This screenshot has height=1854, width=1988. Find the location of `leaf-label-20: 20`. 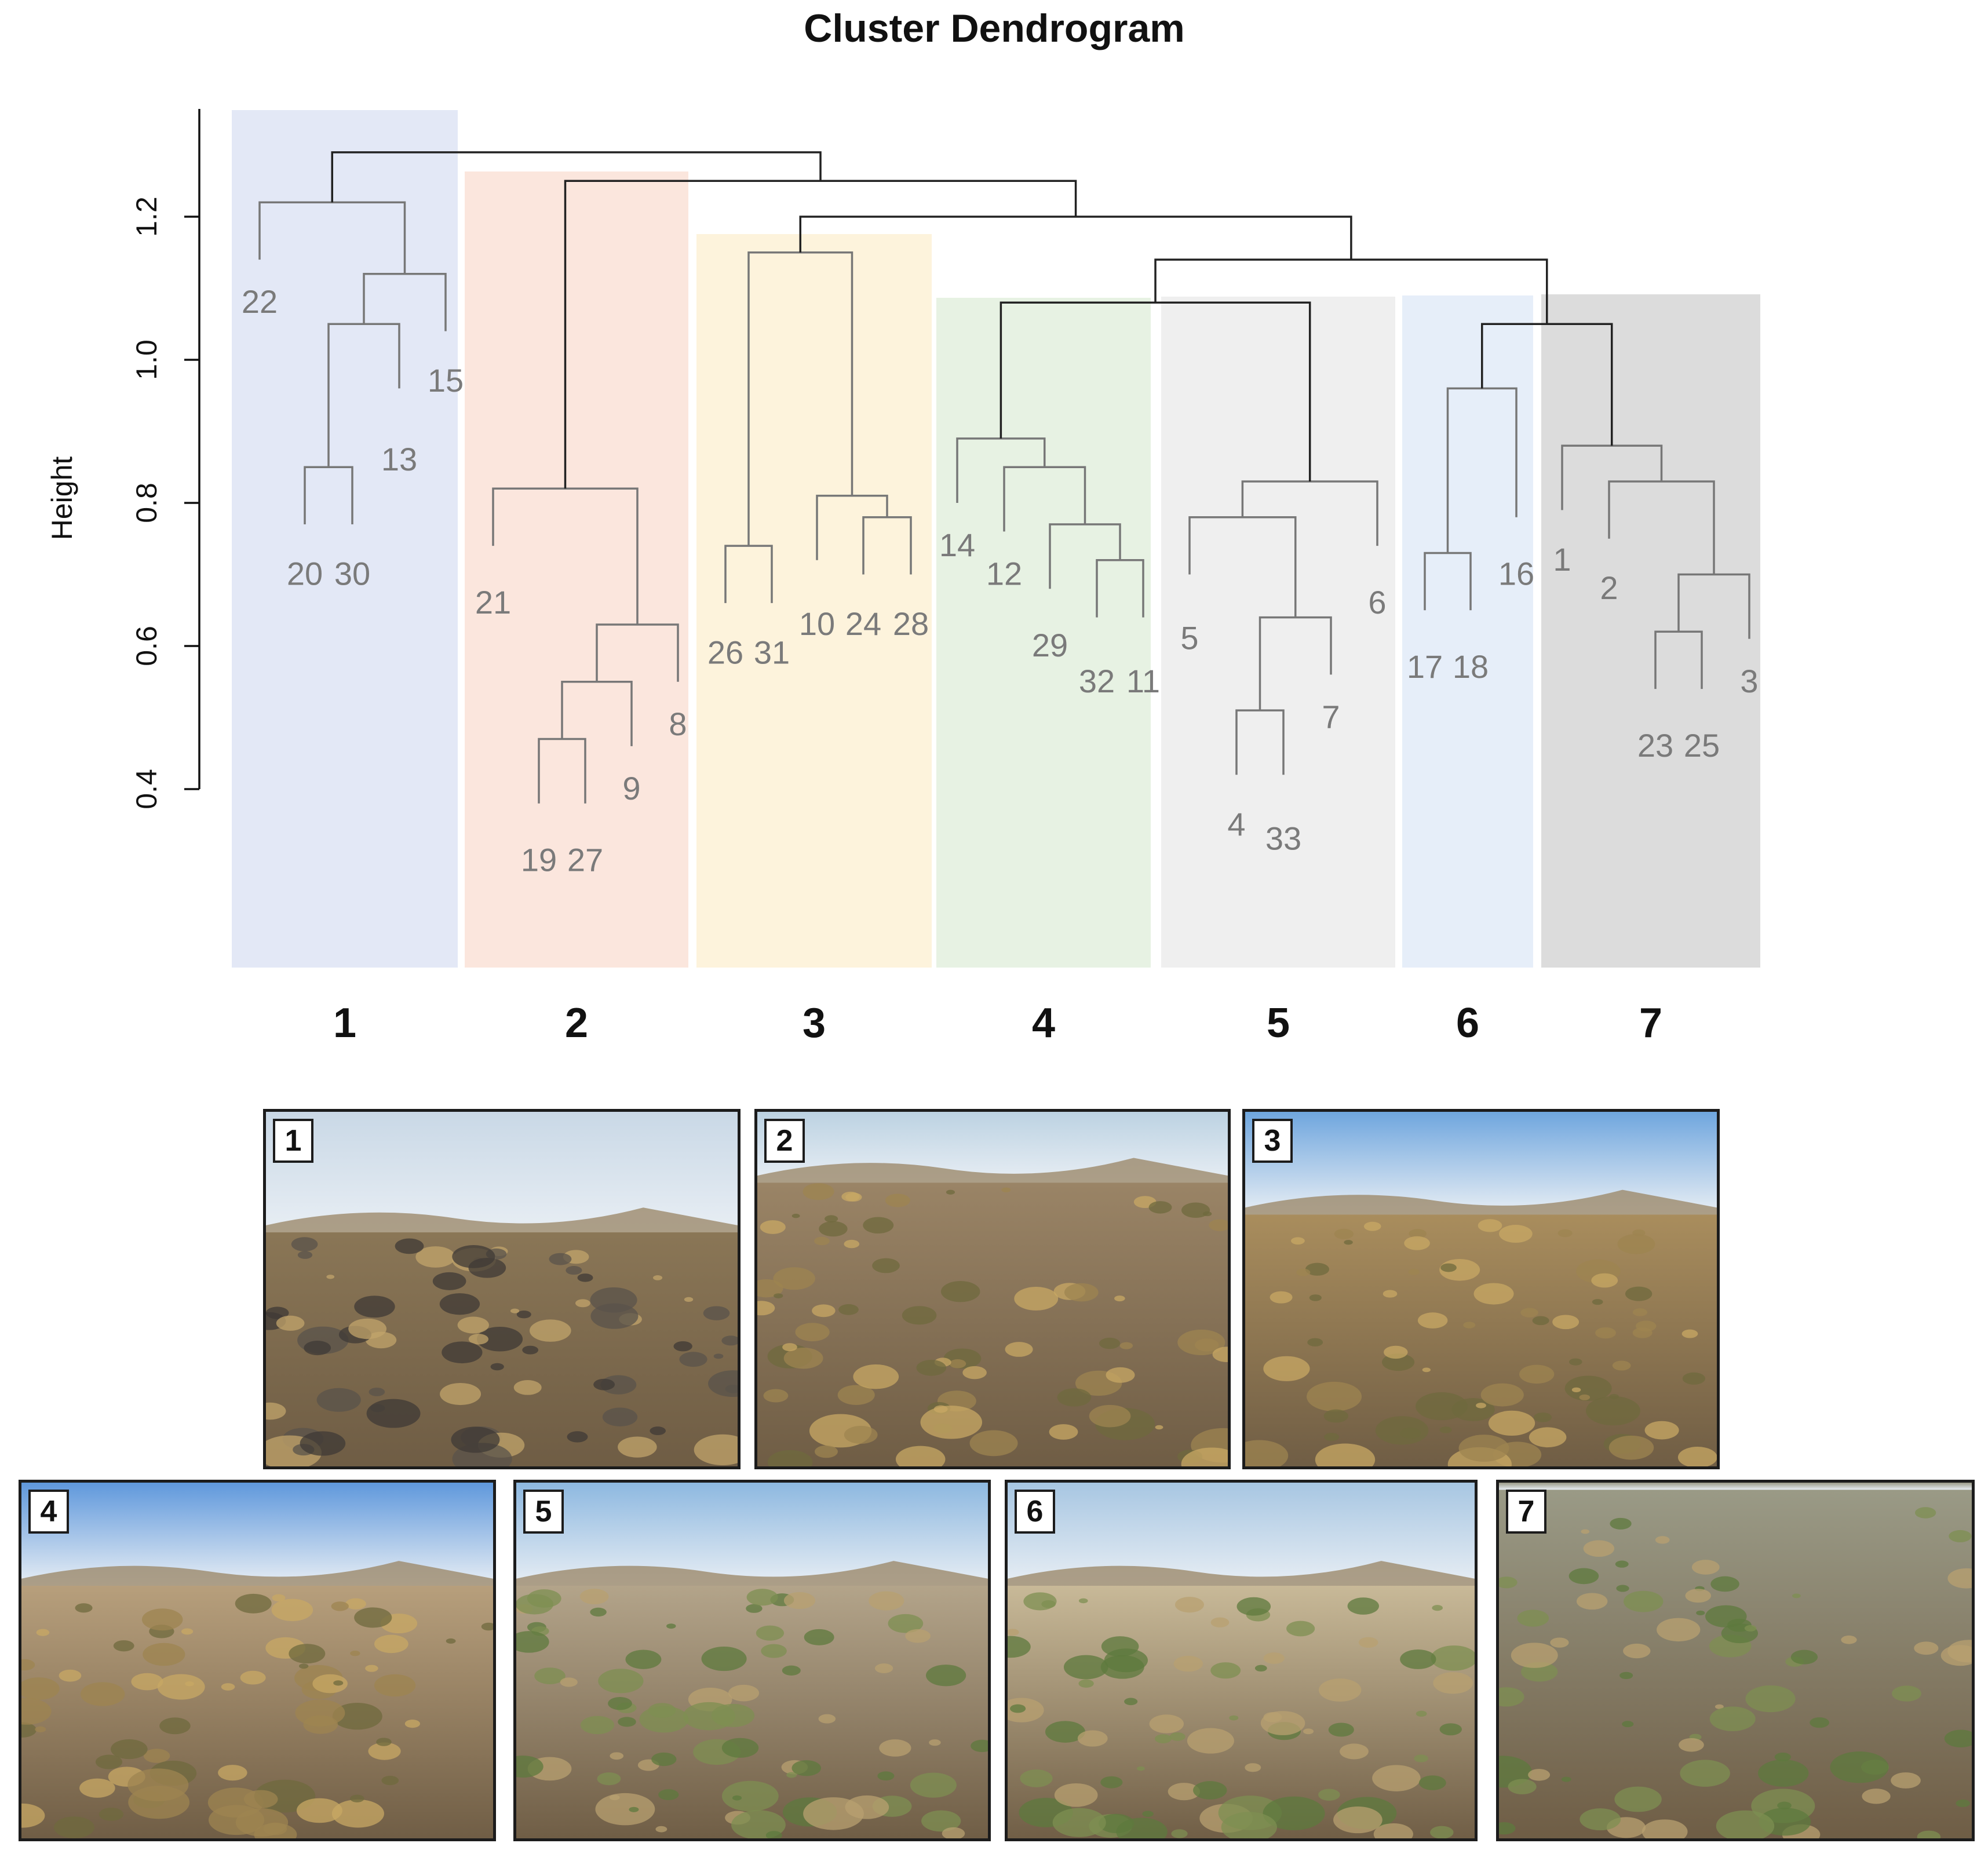

leaf-label-20: 20 is located at coordinates (305, 574).